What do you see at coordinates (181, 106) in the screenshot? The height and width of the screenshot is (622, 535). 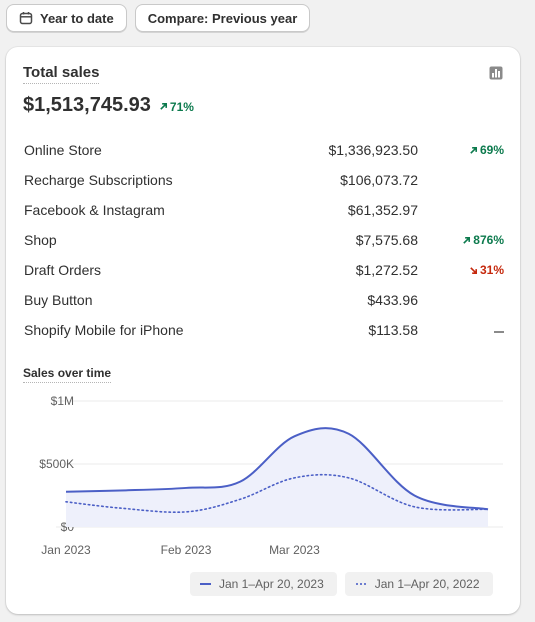 I see `total-change-value: 71%` at bounding box center [181, 106].